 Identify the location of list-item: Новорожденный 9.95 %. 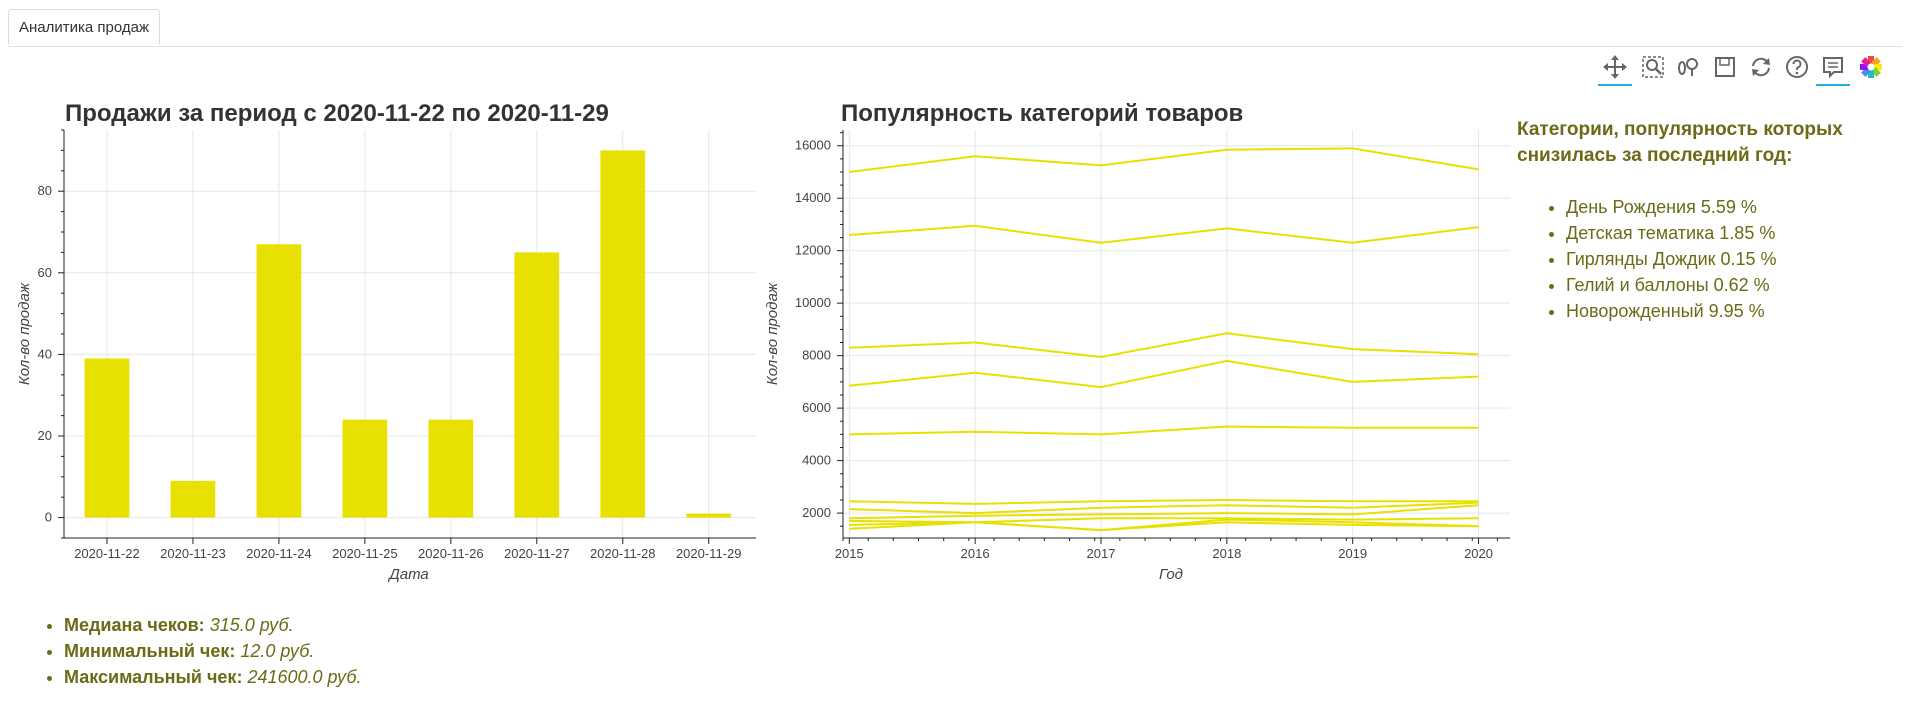
(1671, 311).